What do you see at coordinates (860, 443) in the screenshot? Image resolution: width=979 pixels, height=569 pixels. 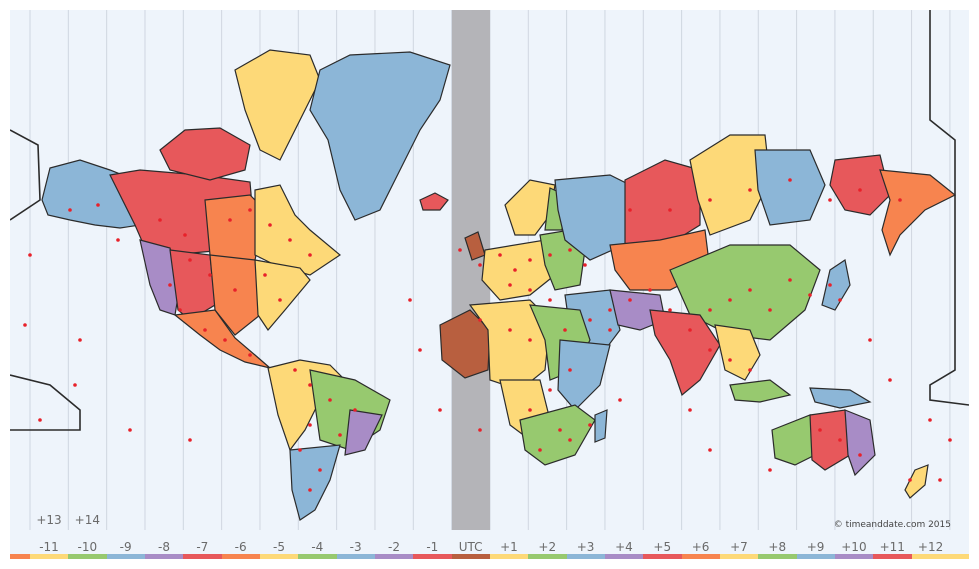 I see `australia-east-landmass` at bounding box center [860, 443].